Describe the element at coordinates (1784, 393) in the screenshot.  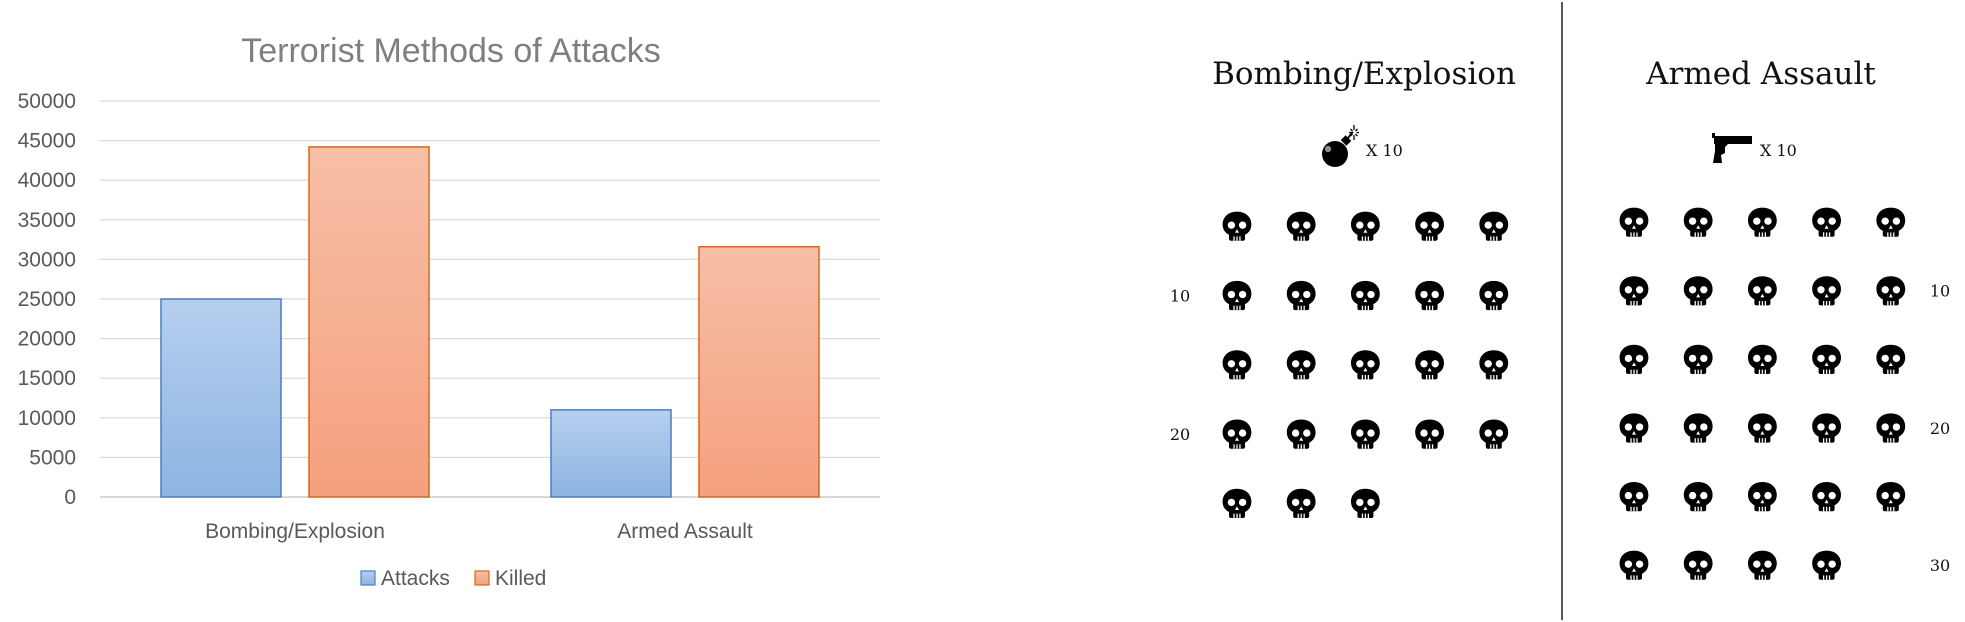
I see `skull-grid-armed-assault: 10 20 30` at that location.